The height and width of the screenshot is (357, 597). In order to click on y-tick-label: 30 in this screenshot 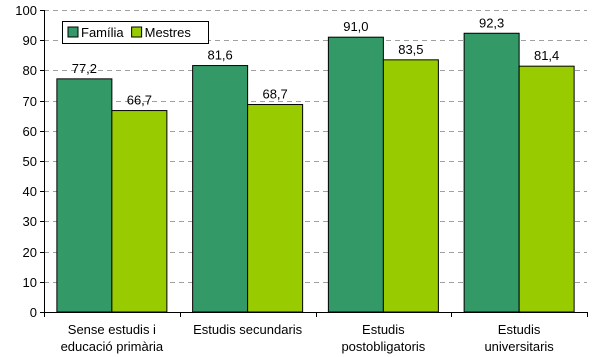, I will do `click(30, 221)`.